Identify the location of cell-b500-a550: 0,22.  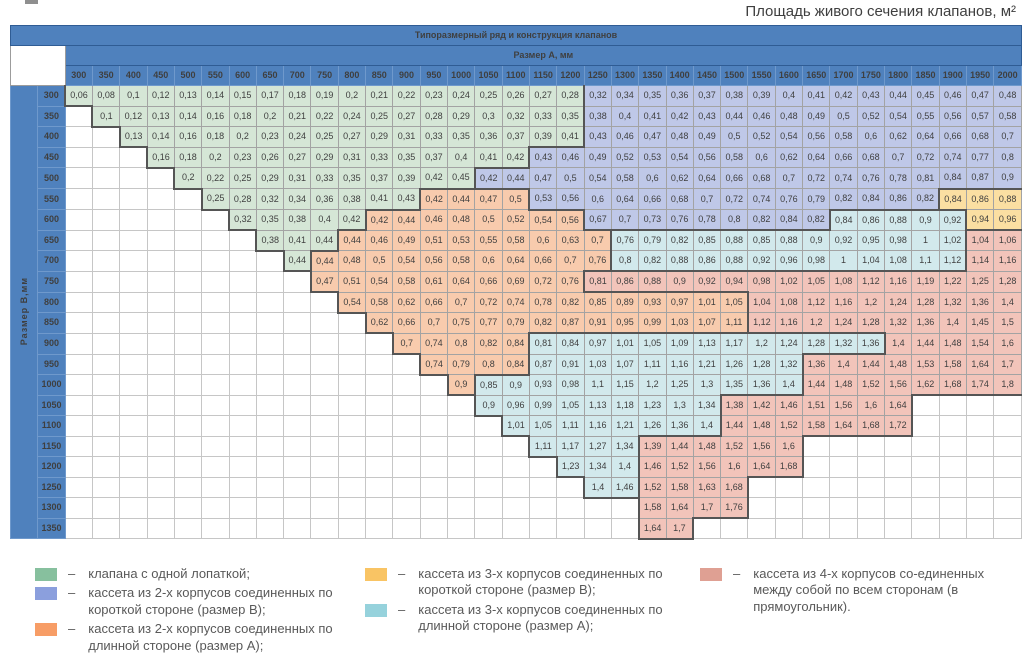
(215, 178).